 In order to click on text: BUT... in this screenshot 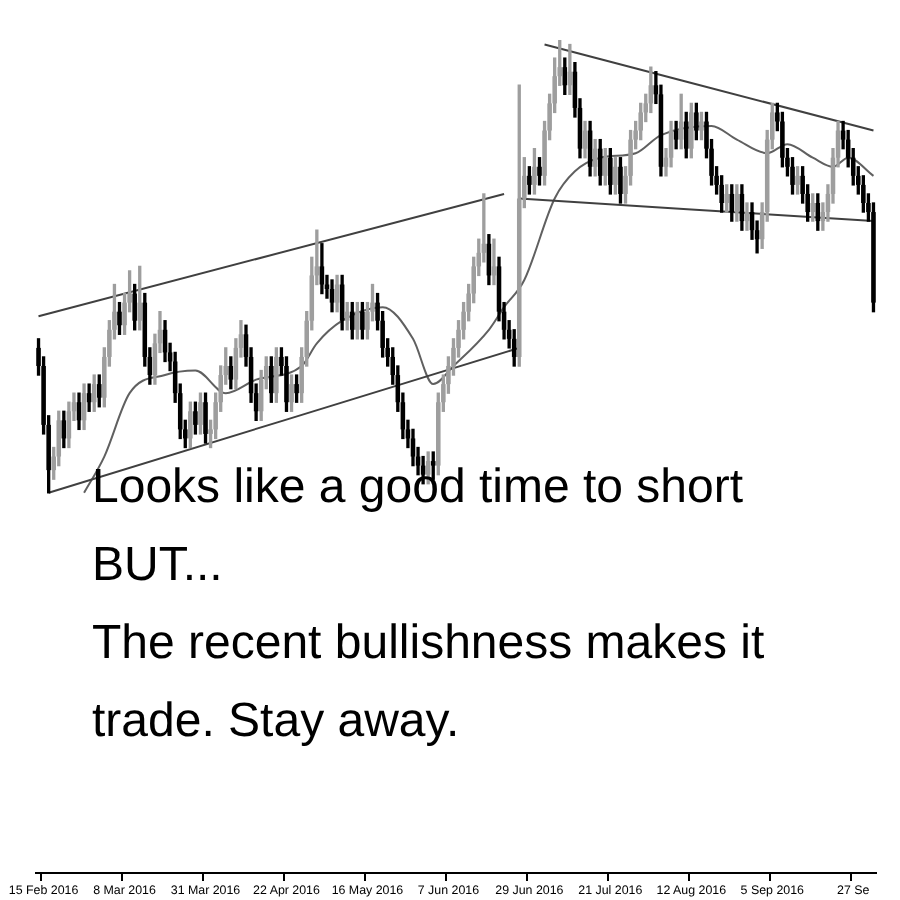, I will do `click(157, 566)`.